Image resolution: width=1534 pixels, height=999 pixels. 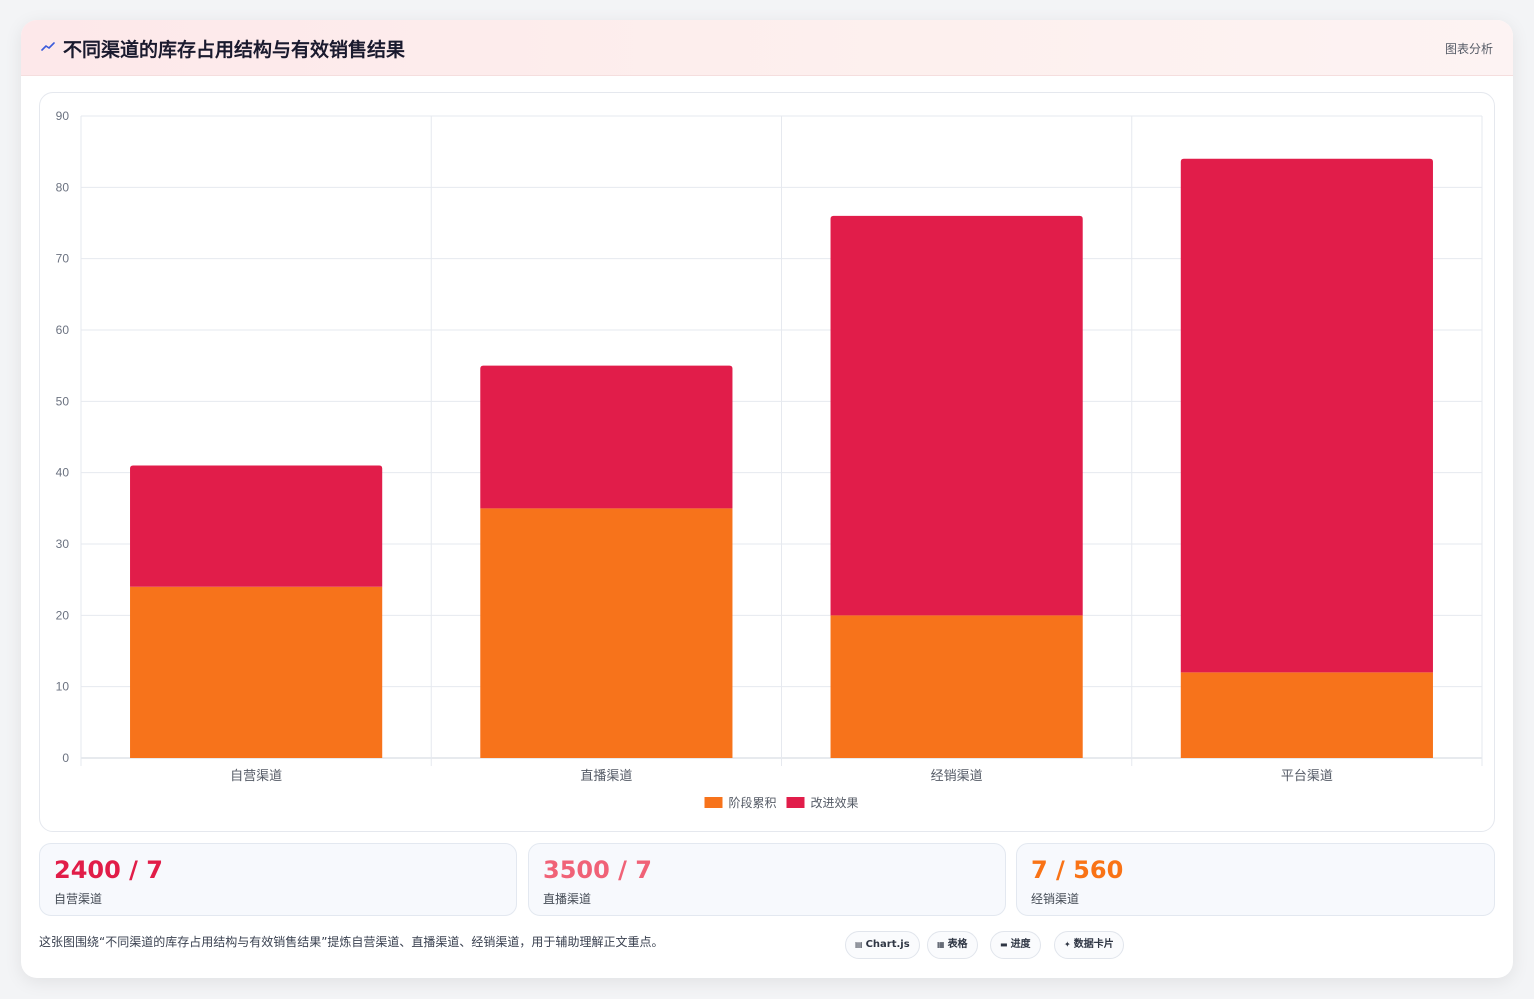 I want to click on stat-card-2: 3500 / 7 直播渠道, so click(x=767, y=879).